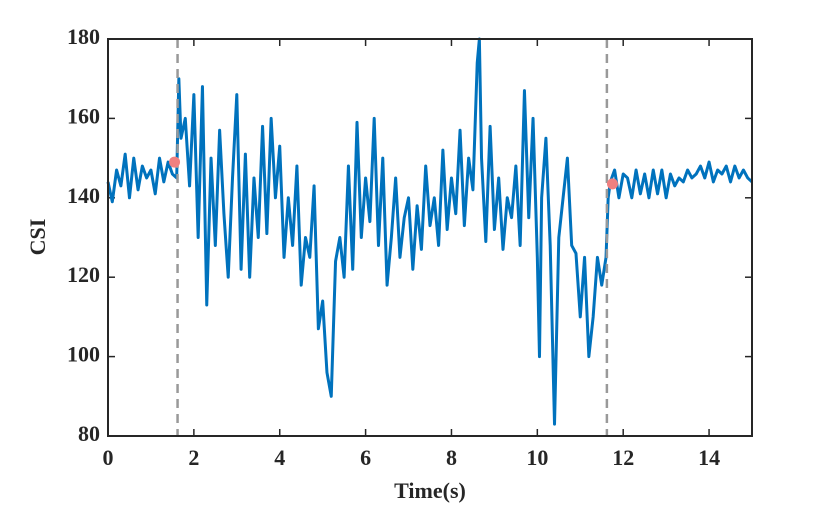 This screenshot has width=830, height=517. What do you see at coordinates (623, 457) in the screenshot?
I see `x-tick-label: 12` at bounding box center [623, 457].